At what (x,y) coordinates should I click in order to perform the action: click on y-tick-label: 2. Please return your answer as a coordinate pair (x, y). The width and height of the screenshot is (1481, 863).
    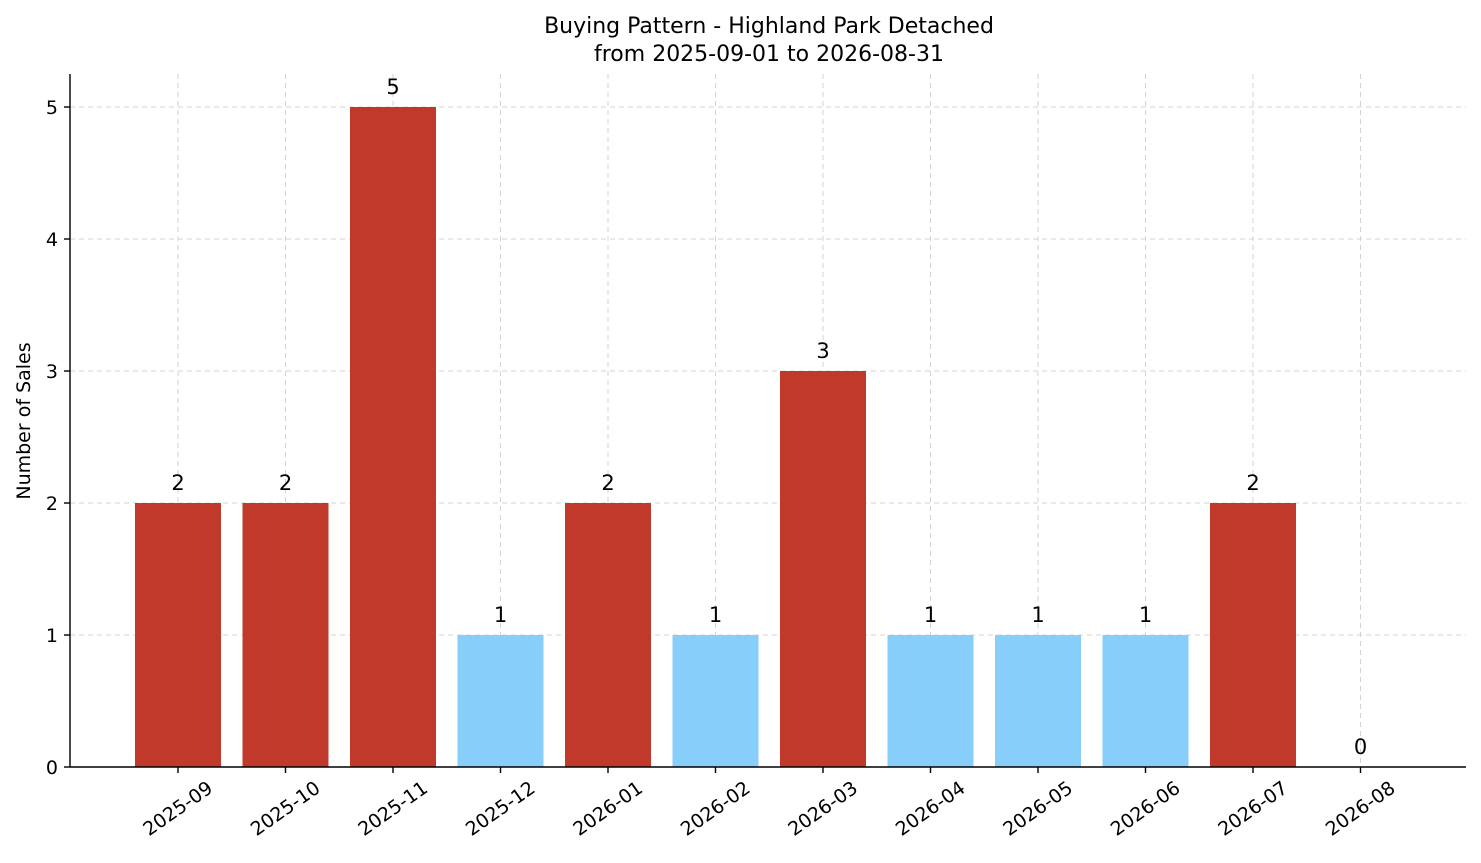
    Looking at the image, I should click on (52, 504).